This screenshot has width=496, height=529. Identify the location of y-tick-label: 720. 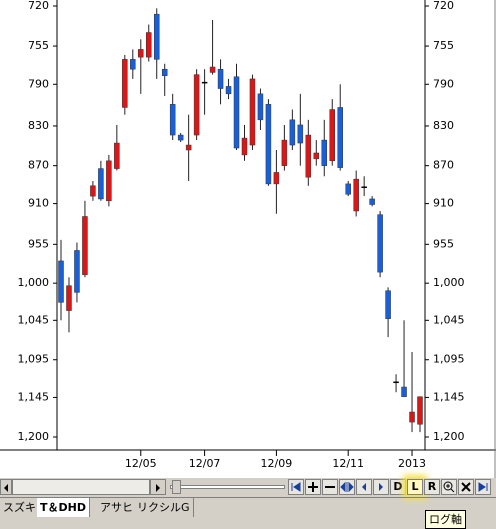
(38, 6).